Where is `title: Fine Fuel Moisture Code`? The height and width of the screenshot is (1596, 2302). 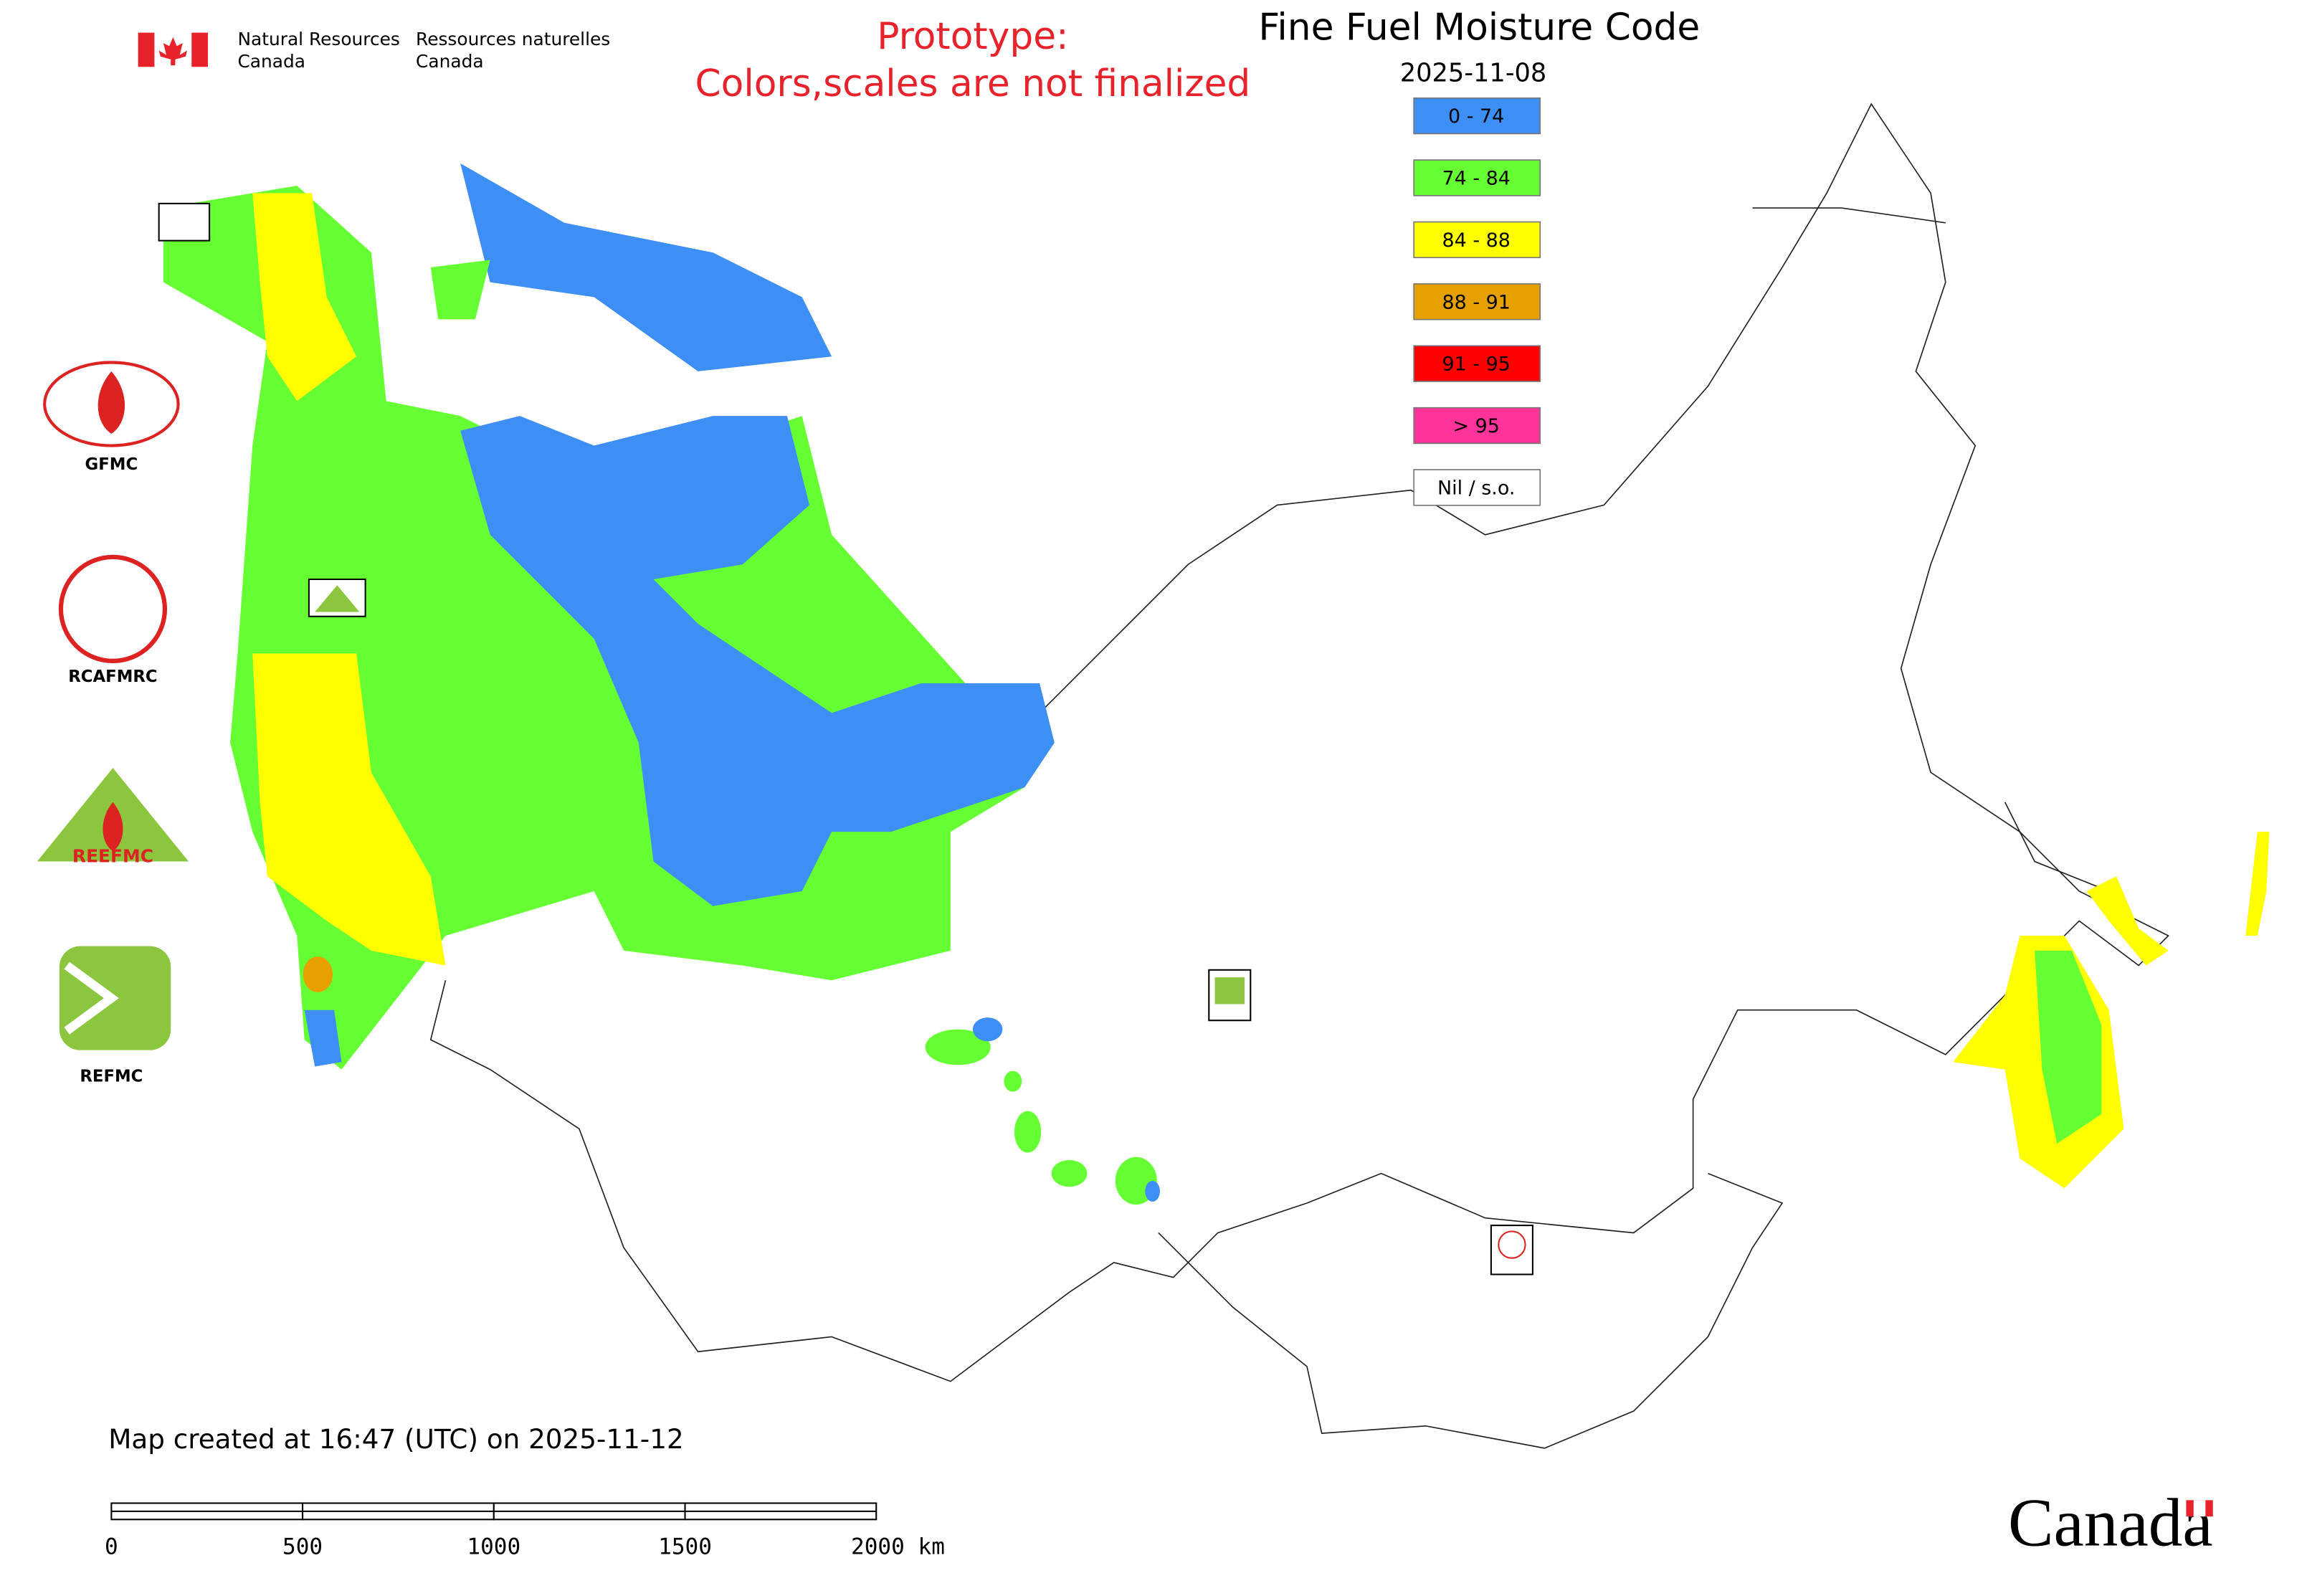 title: Fine Fuel Moisture Code is located at coordinates (1479, 27).